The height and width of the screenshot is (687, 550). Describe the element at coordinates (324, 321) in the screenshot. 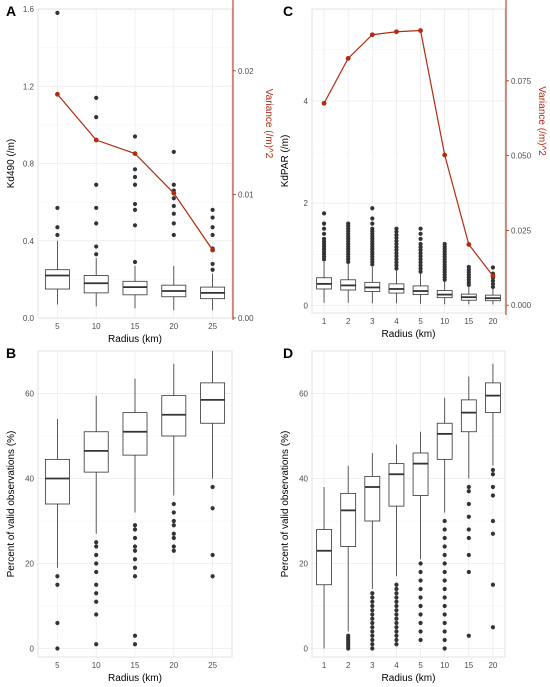

I see `x-tick-label: 1` at that location.